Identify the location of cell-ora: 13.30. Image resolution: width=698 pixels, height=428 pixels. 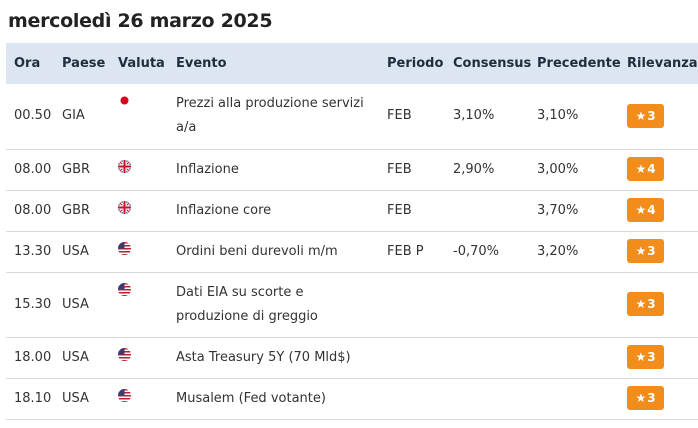
(34, 252).